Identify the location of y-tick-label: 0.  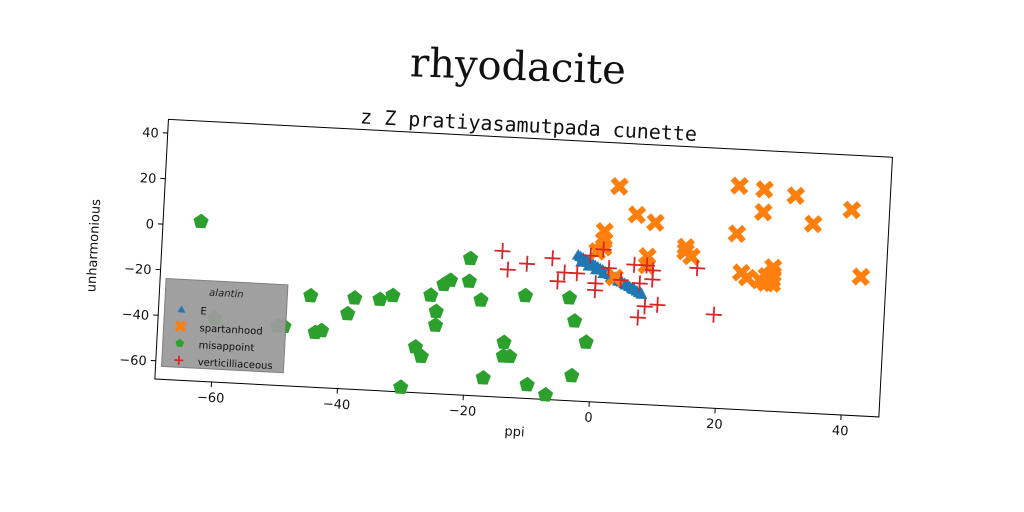
(149, 224).